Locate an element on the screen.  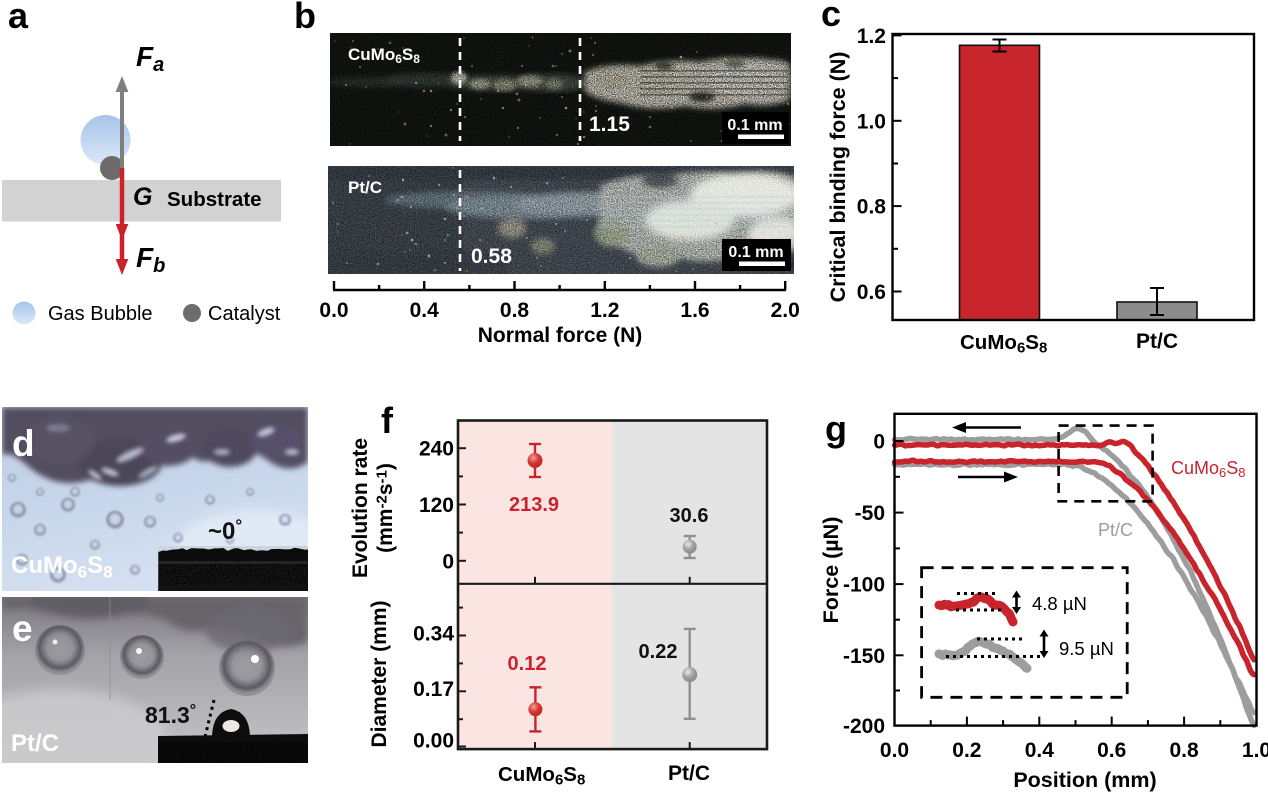
svg-text: Force (µN) is located at coordinates (831, 570).